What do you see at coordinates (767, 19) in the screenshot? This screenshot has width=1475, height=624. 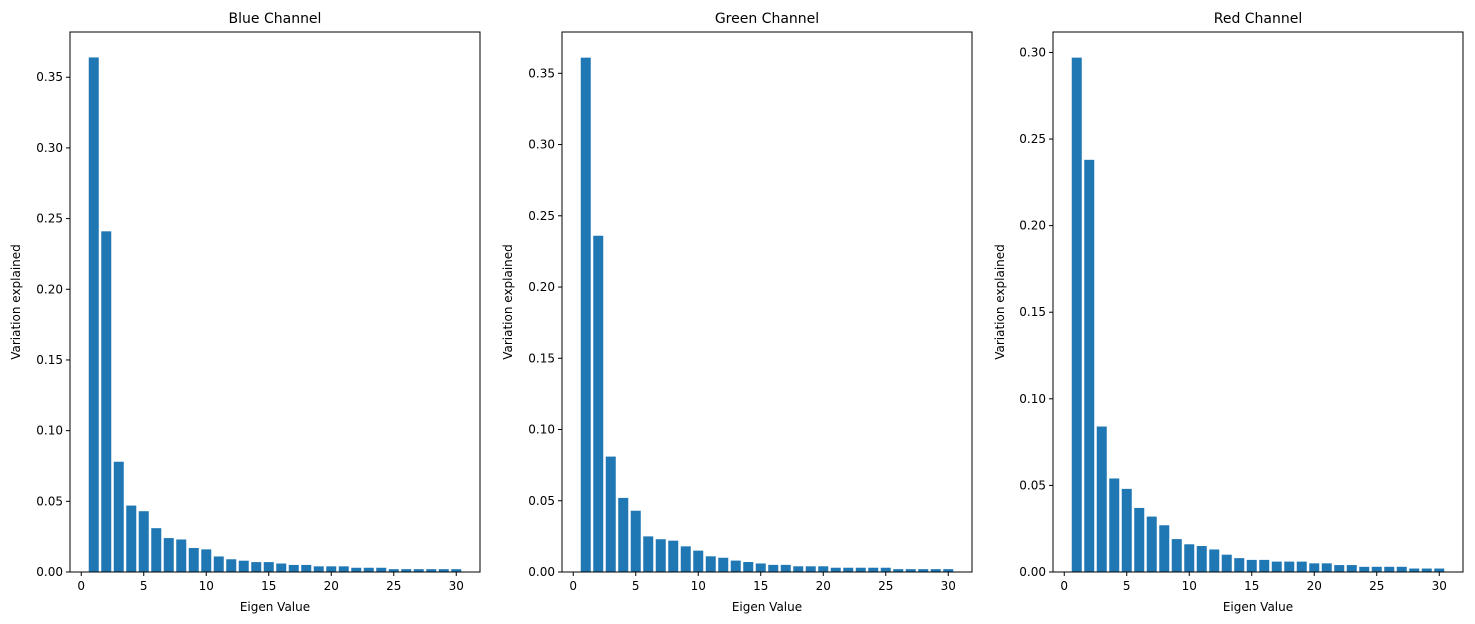 I see `chart-title: Green Channel` at bounding box center [767, 19].